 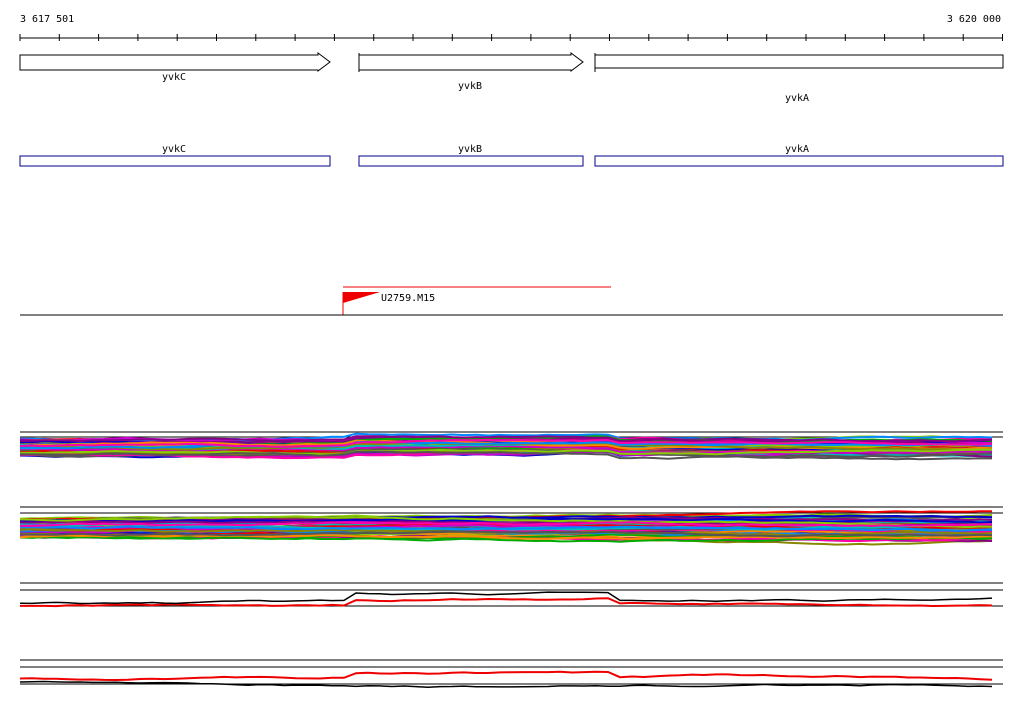 What do you see at coordinates (470, 149) in the screenshot?
I see `transcript-label: yvkB` at bounding box center [470, 149].